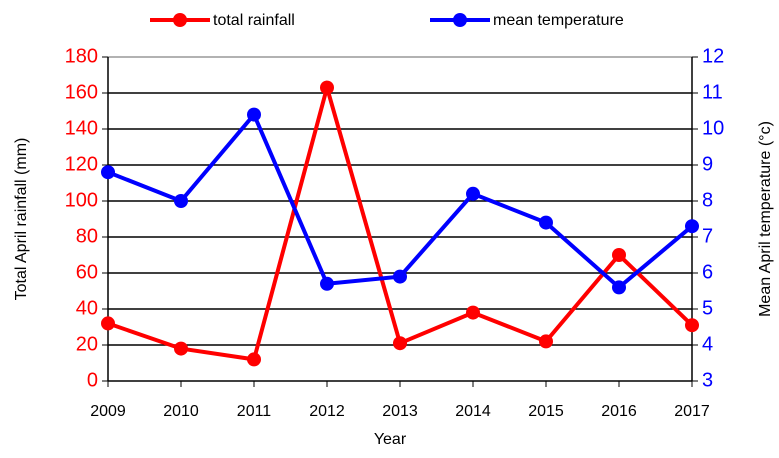  I want to click on y-tick-label: 180, so click(81, 56).